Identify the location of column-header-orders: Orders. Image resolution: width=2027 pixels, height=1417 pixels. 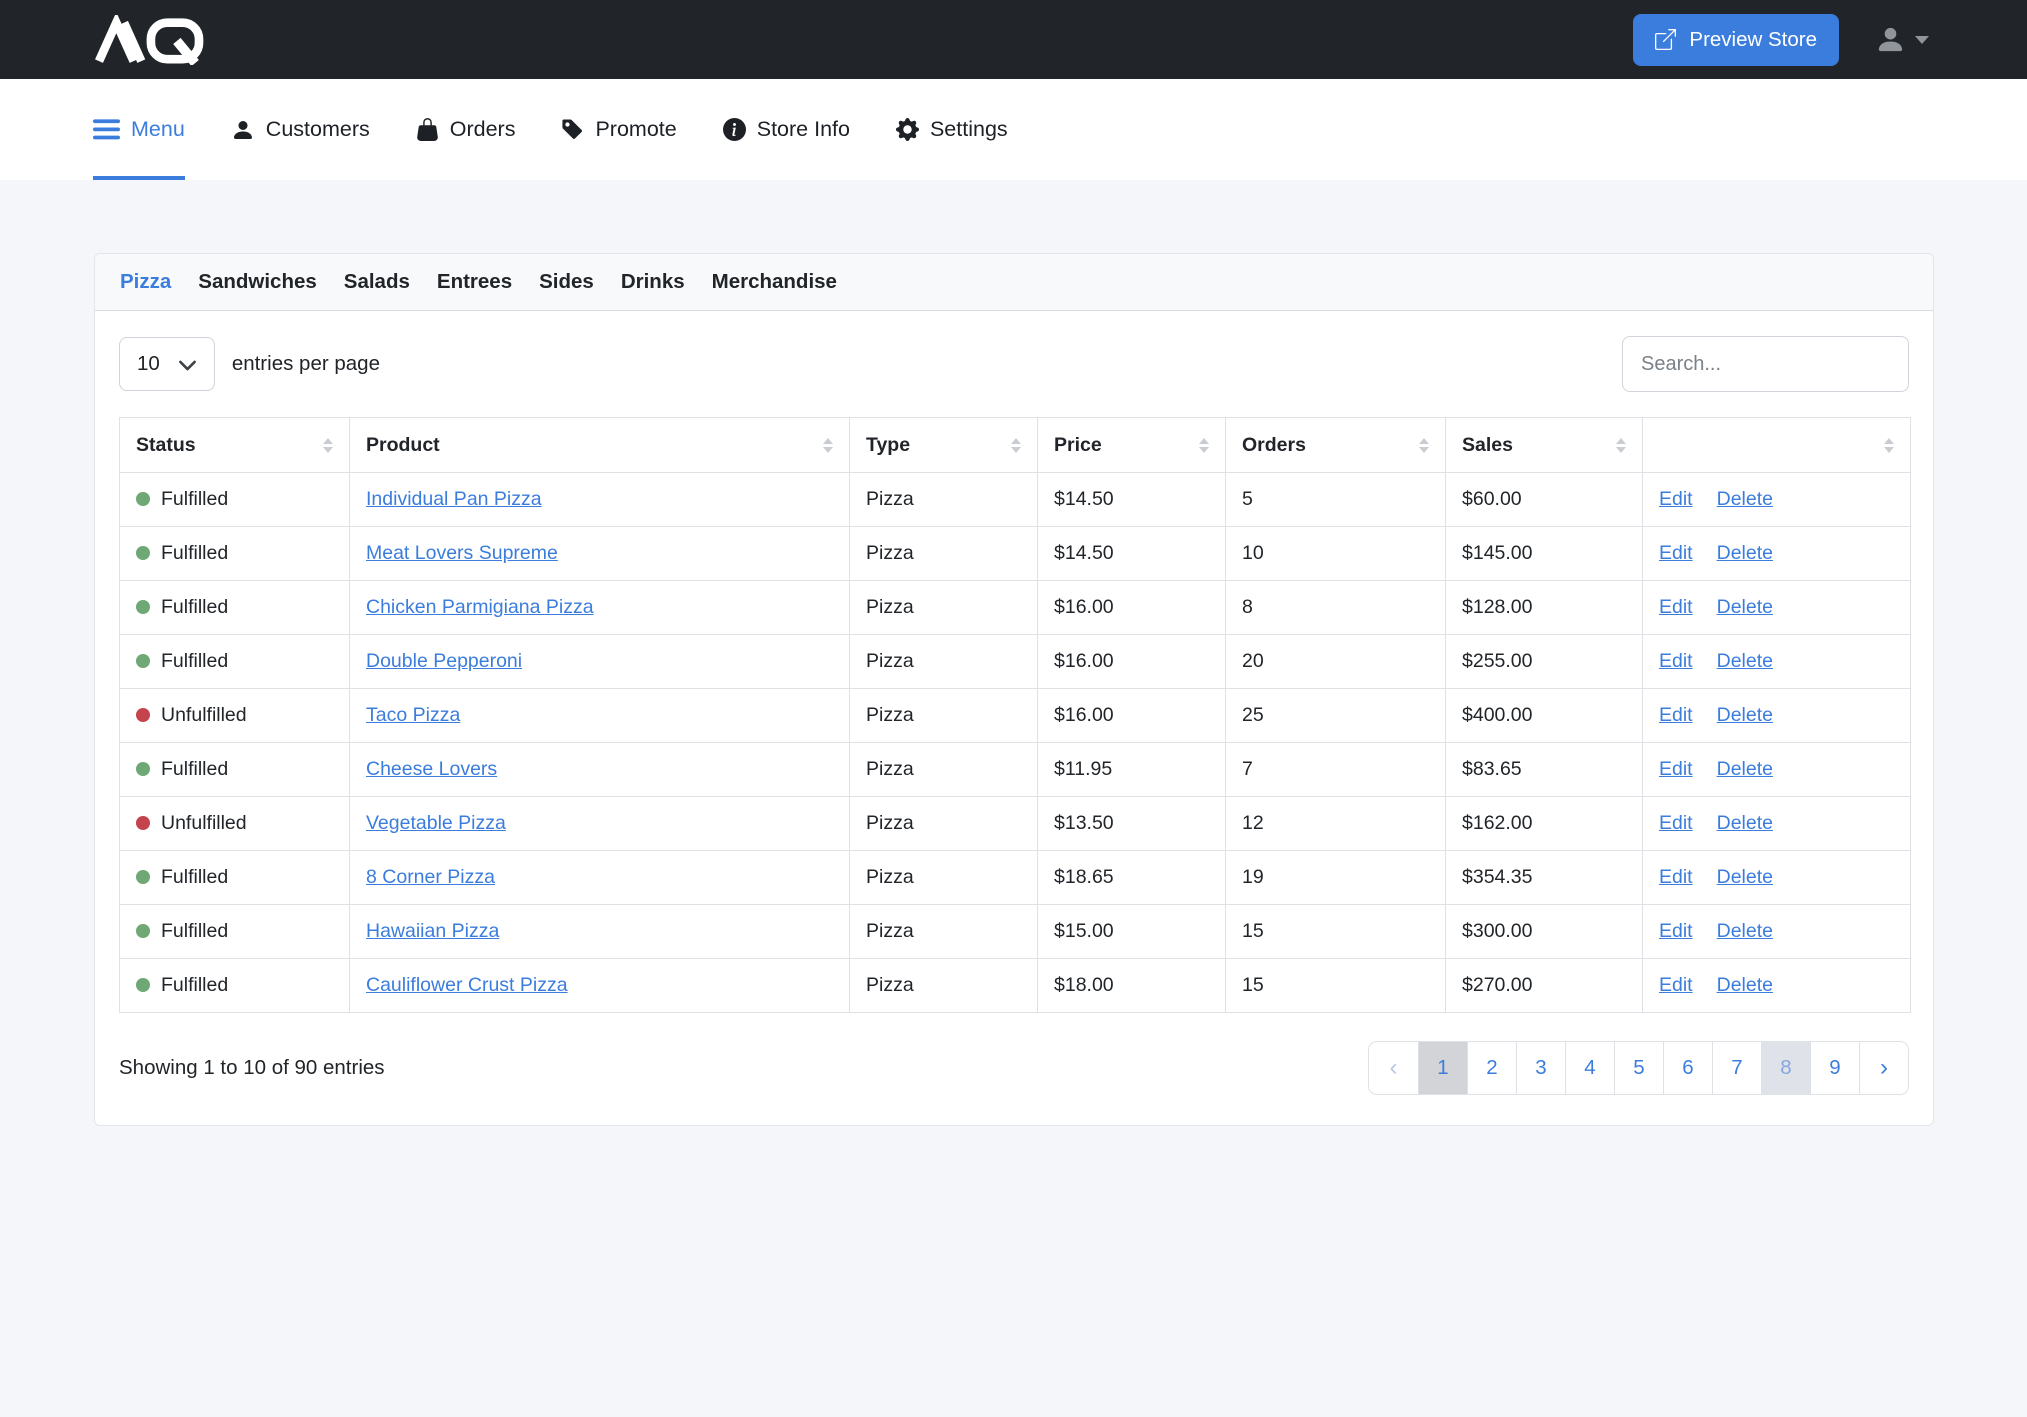
(1335, 445).